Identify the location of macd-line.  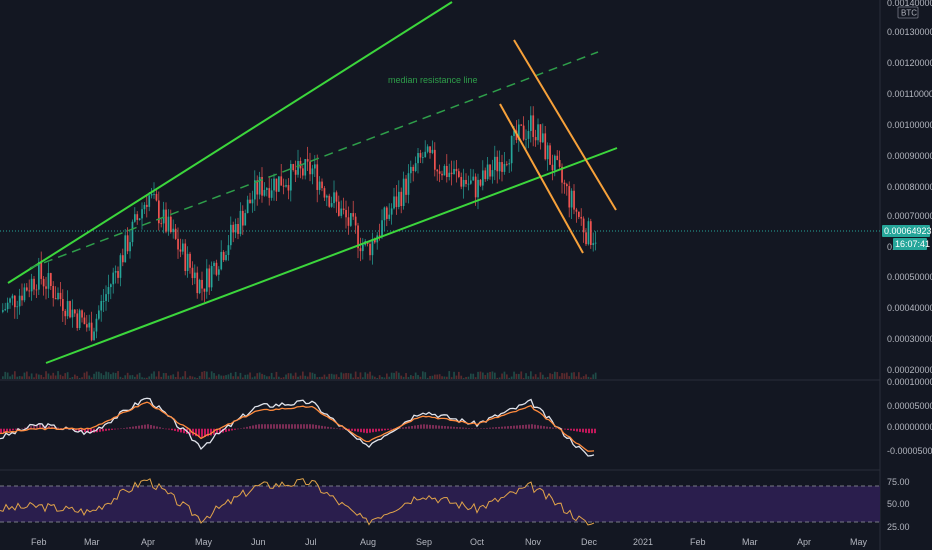
(297, 427).